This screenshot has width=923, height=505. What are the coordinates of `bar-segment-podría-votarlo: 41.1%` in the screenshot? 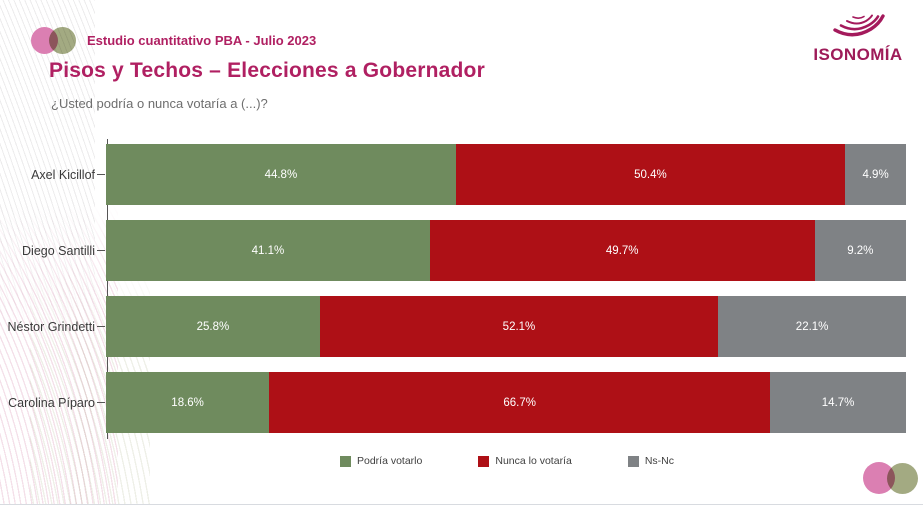 It's located at (268, 250).